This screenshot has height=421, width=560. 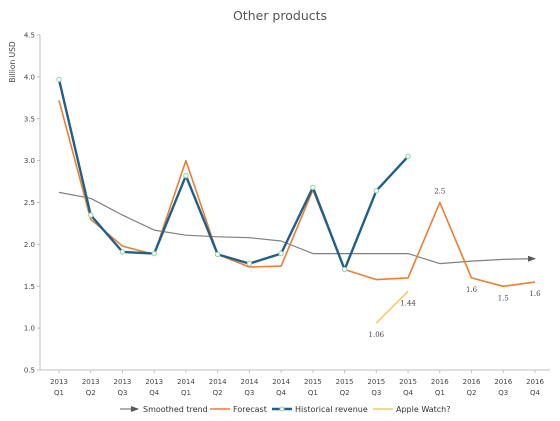 What do you see at coordinates (439, 192) in the screenshot?
I see `data-label: 2.5` at bounding box center [439, 192].